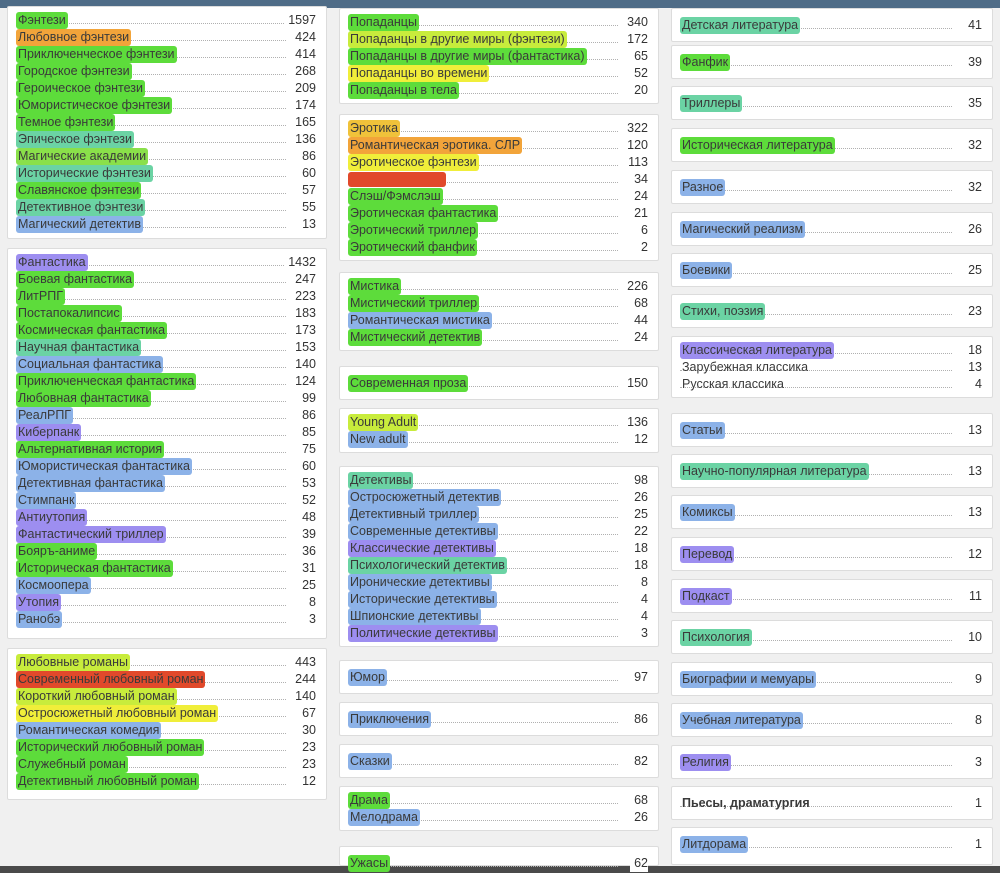 This screenshot has height=873, width=1000. What do you see at coordinates (831, 384) in the screenshot?
I see `genre-row-sub: Русская классика 4` at bounding box center [831, 384].